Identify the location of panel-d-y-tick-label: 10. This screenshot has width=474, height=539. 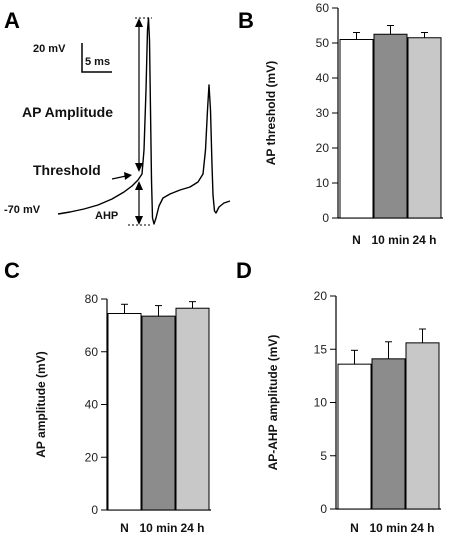
(321, 403).